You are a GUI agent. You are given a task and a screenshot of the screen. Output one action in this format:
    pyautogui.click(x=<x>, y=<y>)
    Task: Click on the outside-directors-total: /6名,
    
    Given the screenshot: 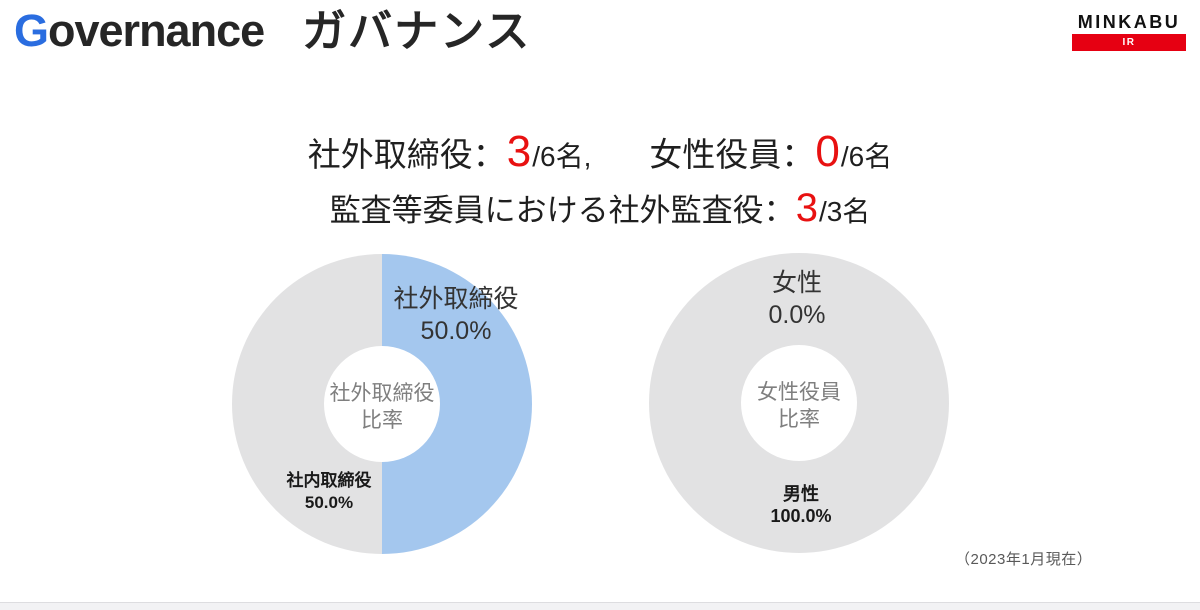 What is the action you would take?
    pyautogui.click(x=562, y=156)
    